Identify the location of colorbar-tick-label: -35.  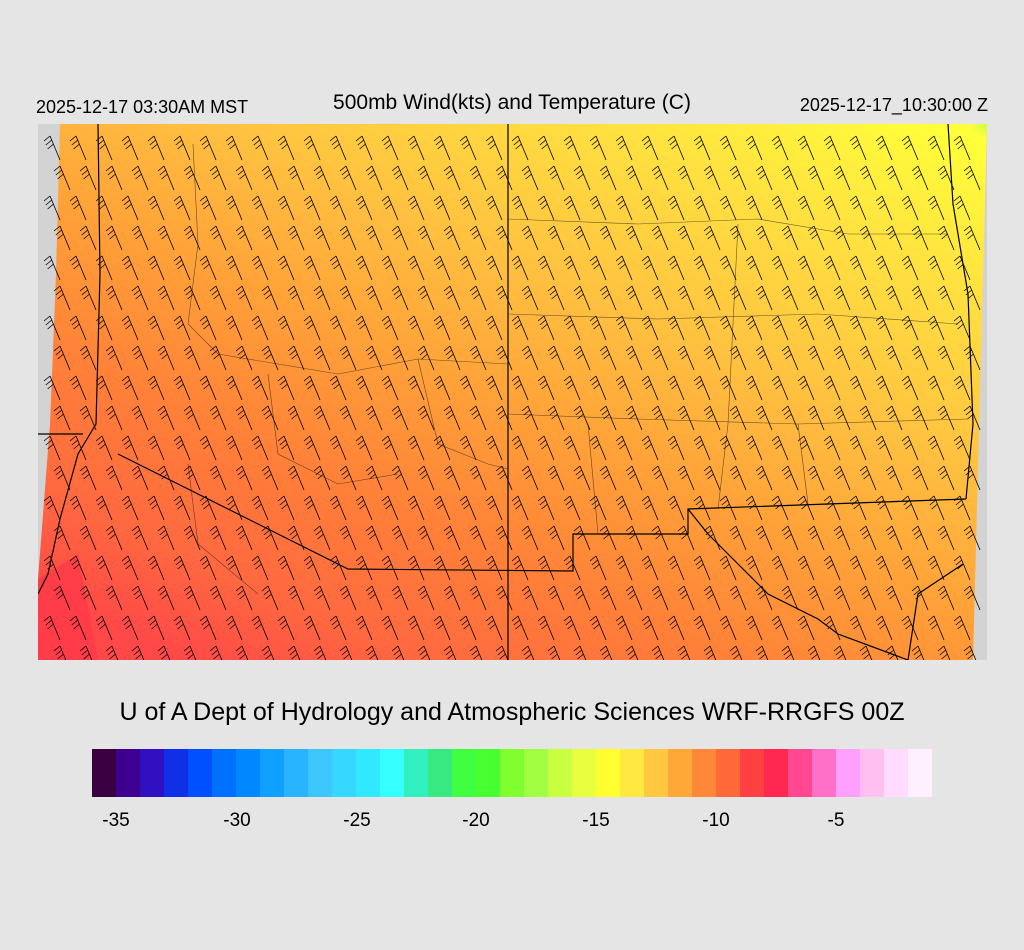
(116, 820).